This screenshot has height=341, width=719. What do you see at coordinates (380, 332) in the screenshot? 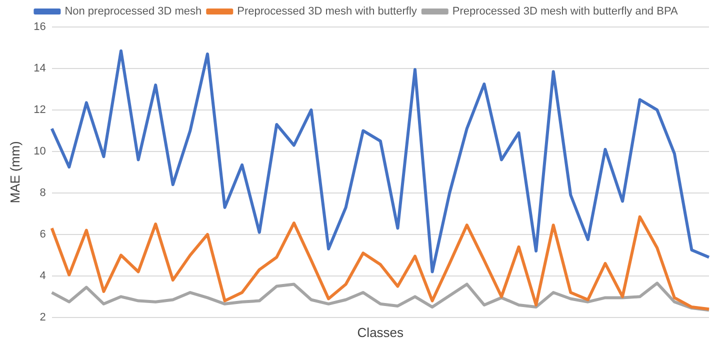
I see `x-axis-title: Classes` at bounding box center [380, 332].